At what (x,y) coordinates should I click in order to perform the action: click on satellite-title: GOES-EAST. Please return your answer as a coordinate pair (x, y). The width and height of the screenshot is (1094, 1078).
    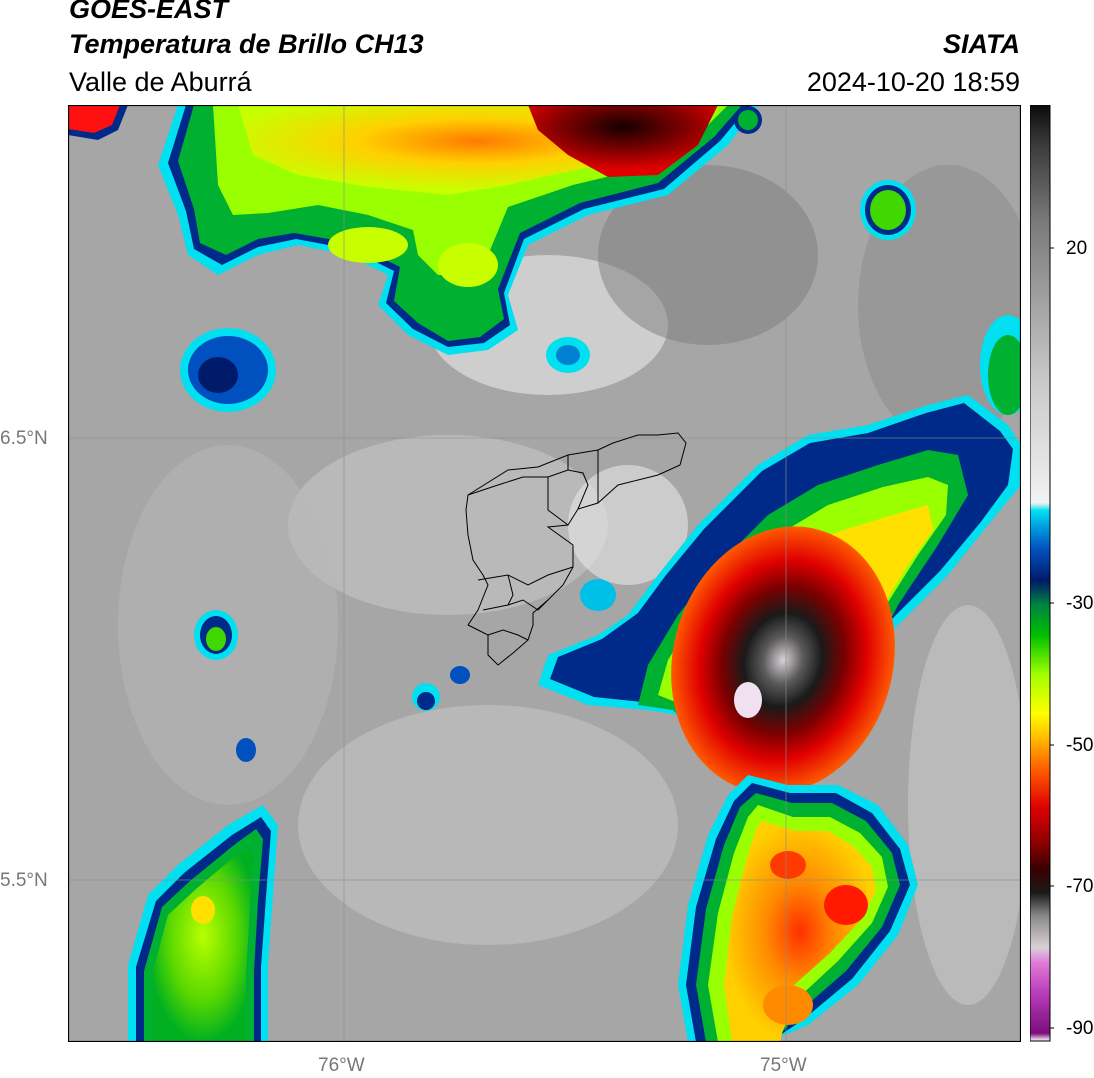
    Looking at the image, I should click on (149, 12).